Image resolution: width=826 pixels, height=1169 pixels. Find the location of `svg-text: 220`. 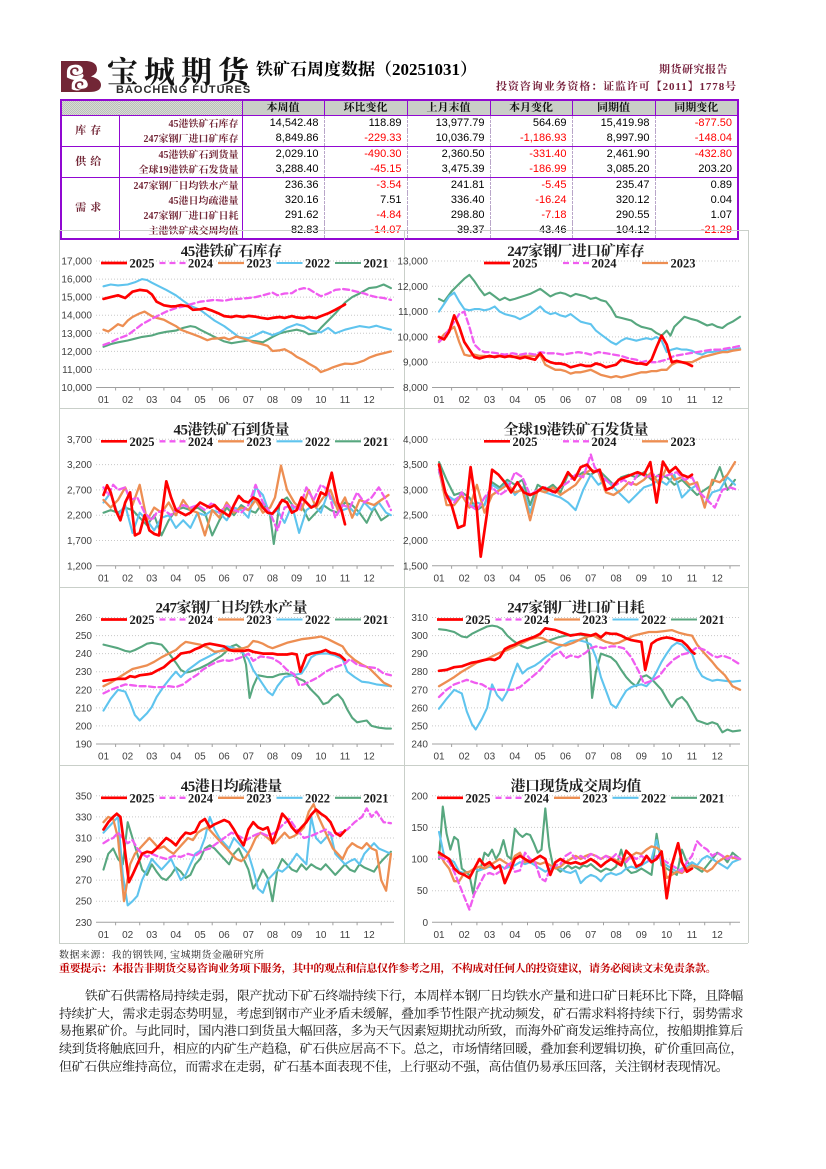

svg-text: 220 is located at coordinates (83, 690).